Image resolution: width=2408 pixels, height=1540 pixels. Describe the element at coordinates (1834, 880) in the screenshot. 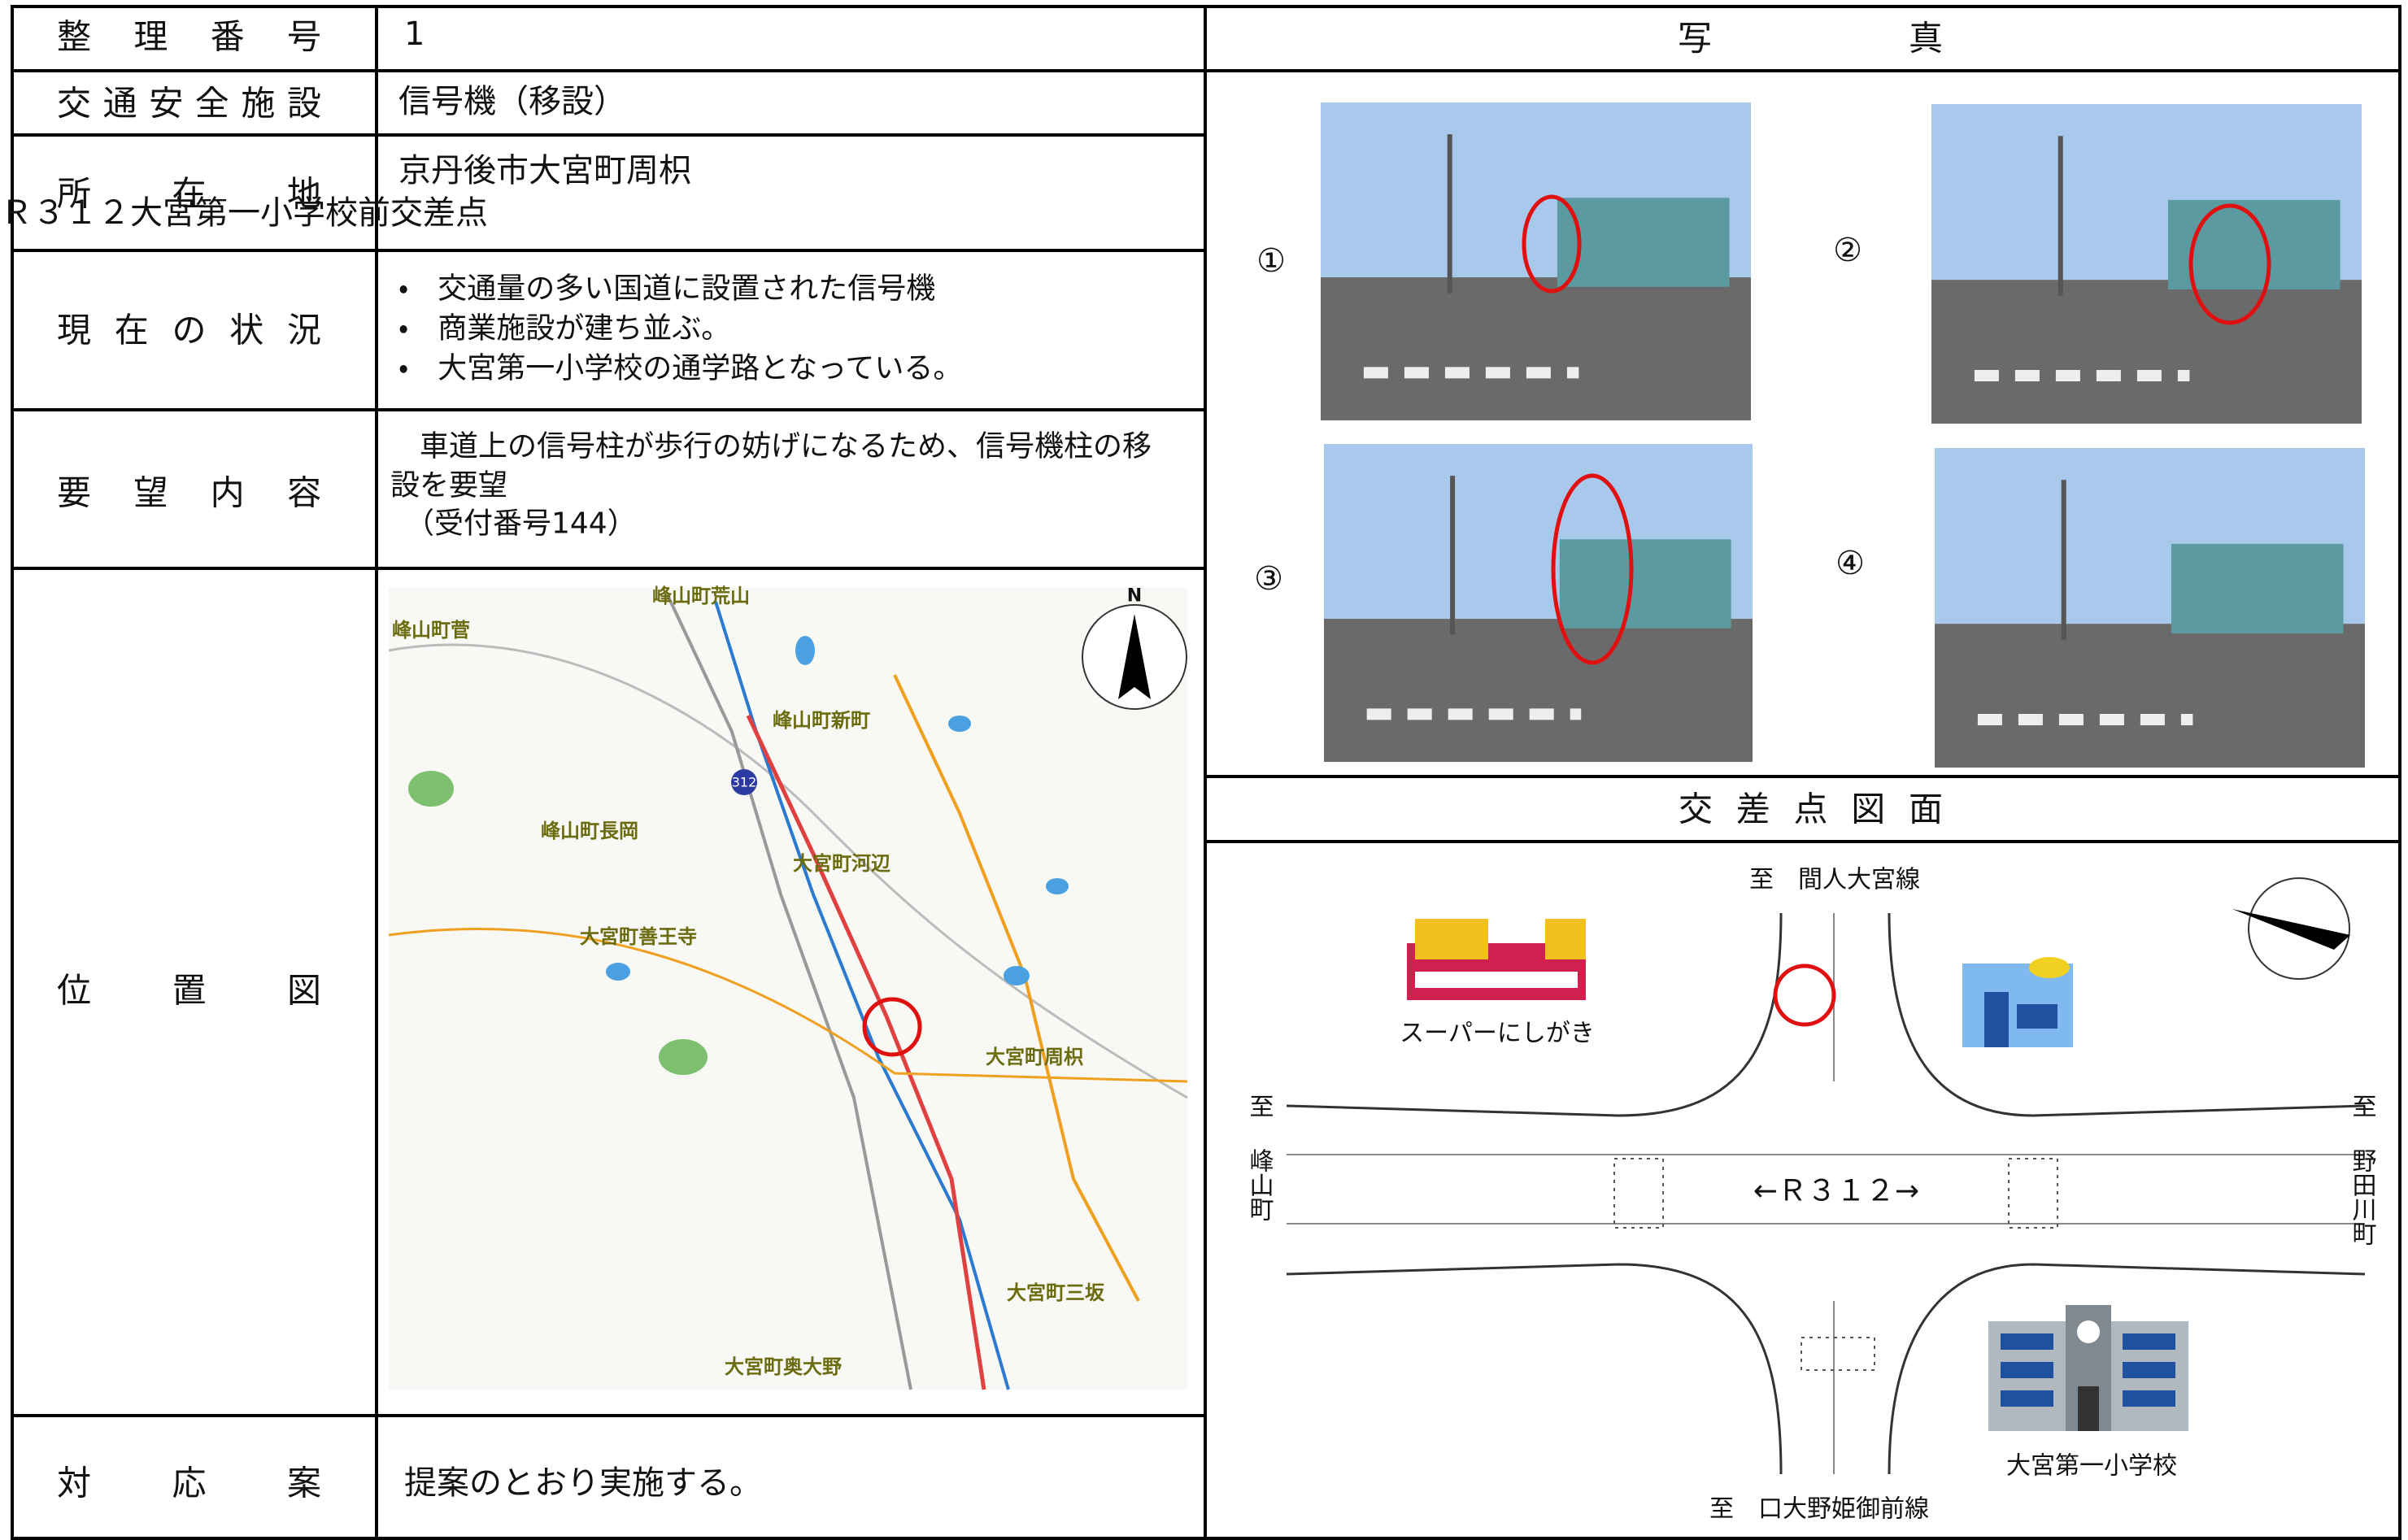

I see `north-road: 至 間人大宮線` at that location.